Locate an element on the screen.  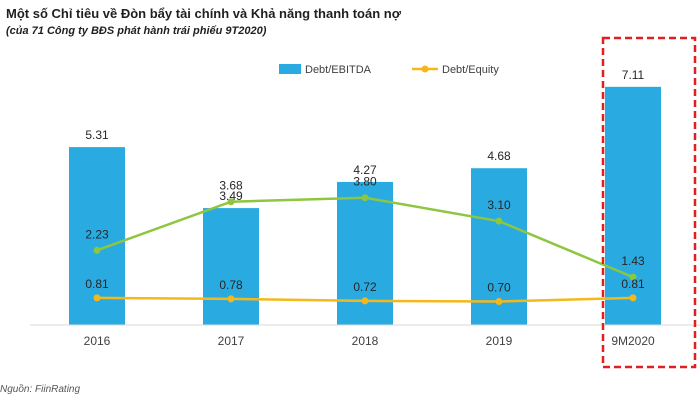
x-tick-label-2019: 2019 is located at coordinates (499, 341).